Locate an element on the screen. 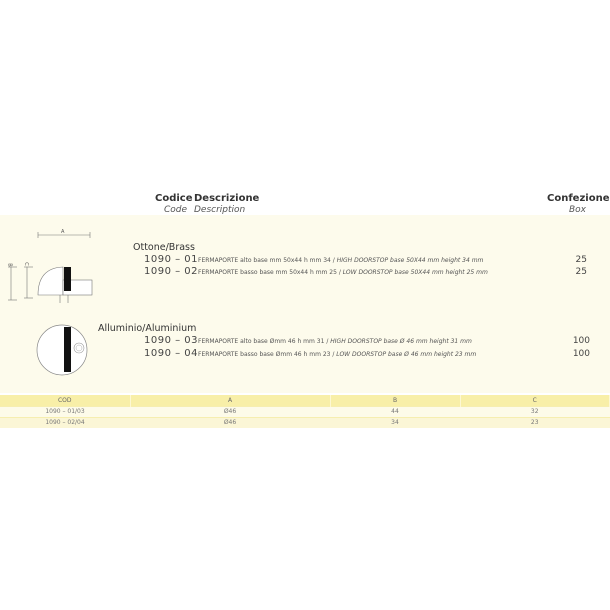 The width and height of the screenshot is (610, 610). product-code: 1090 – 02 is located at coordinates (171, 271).